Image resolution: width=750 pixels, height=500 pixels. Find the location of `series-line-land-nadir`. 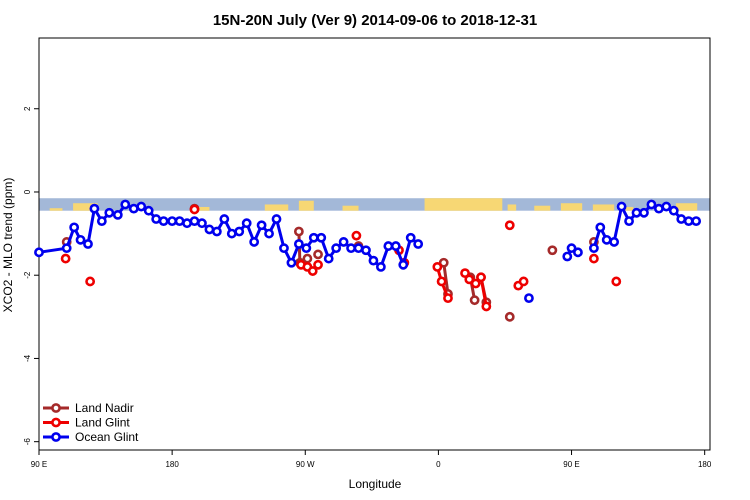

series-line-land-nadir is located at coordinates (446, 278).